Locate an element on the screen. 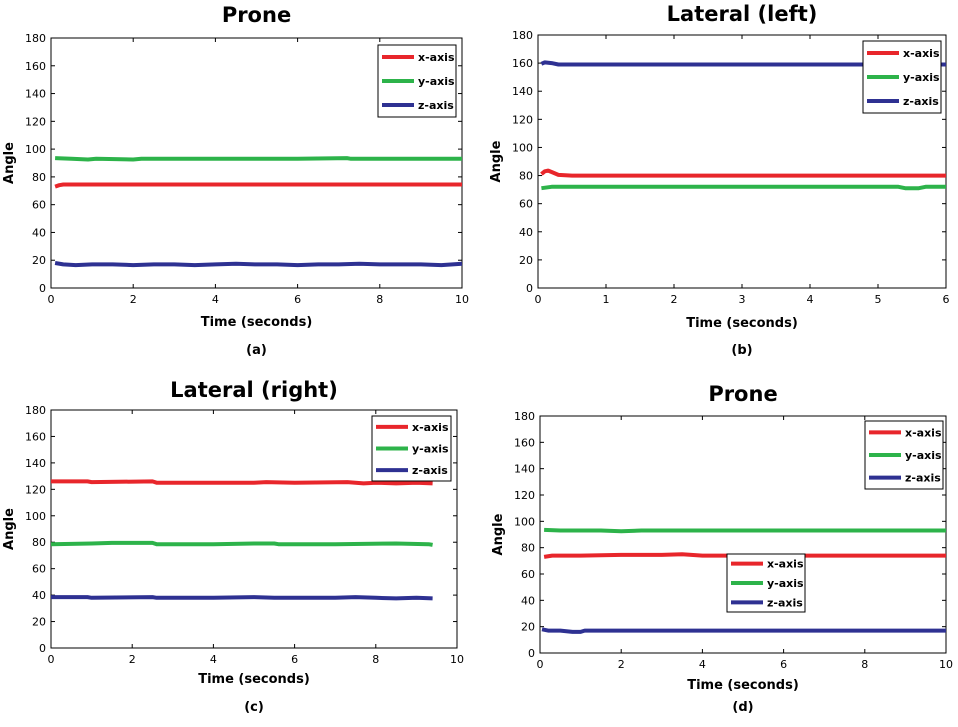  chart-title: Lateral (right) is located at coordinates (254, 390).